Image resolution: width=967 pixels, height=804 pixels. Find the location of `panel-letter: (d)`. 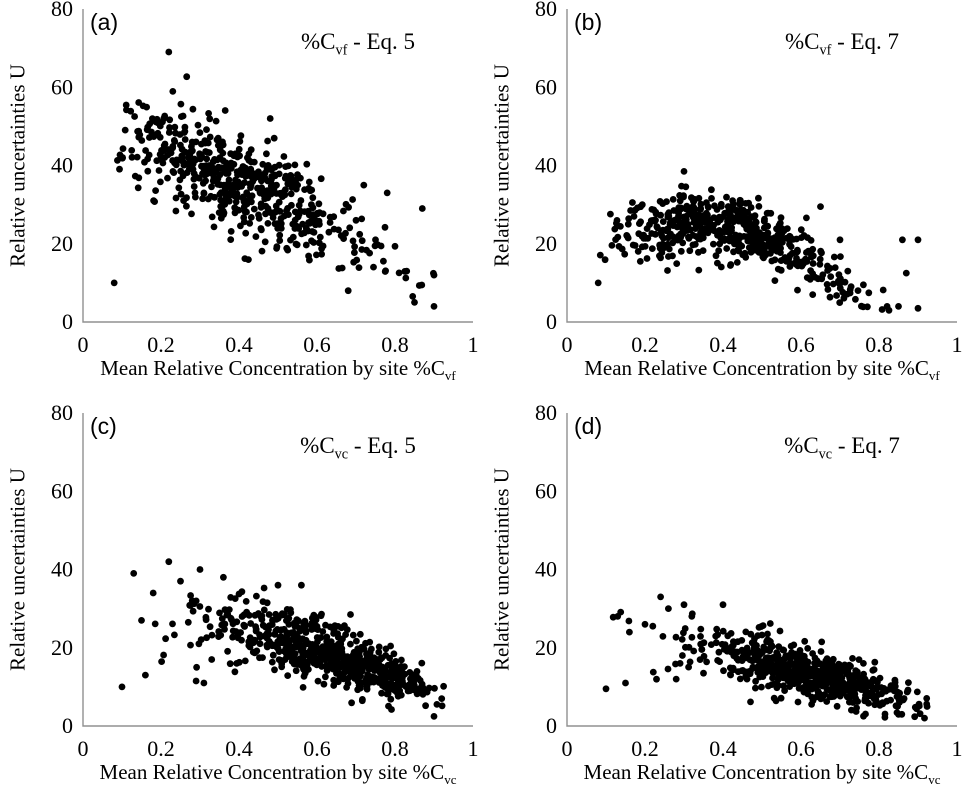

panel-letter: (d) is located at coordinates (588, 426).